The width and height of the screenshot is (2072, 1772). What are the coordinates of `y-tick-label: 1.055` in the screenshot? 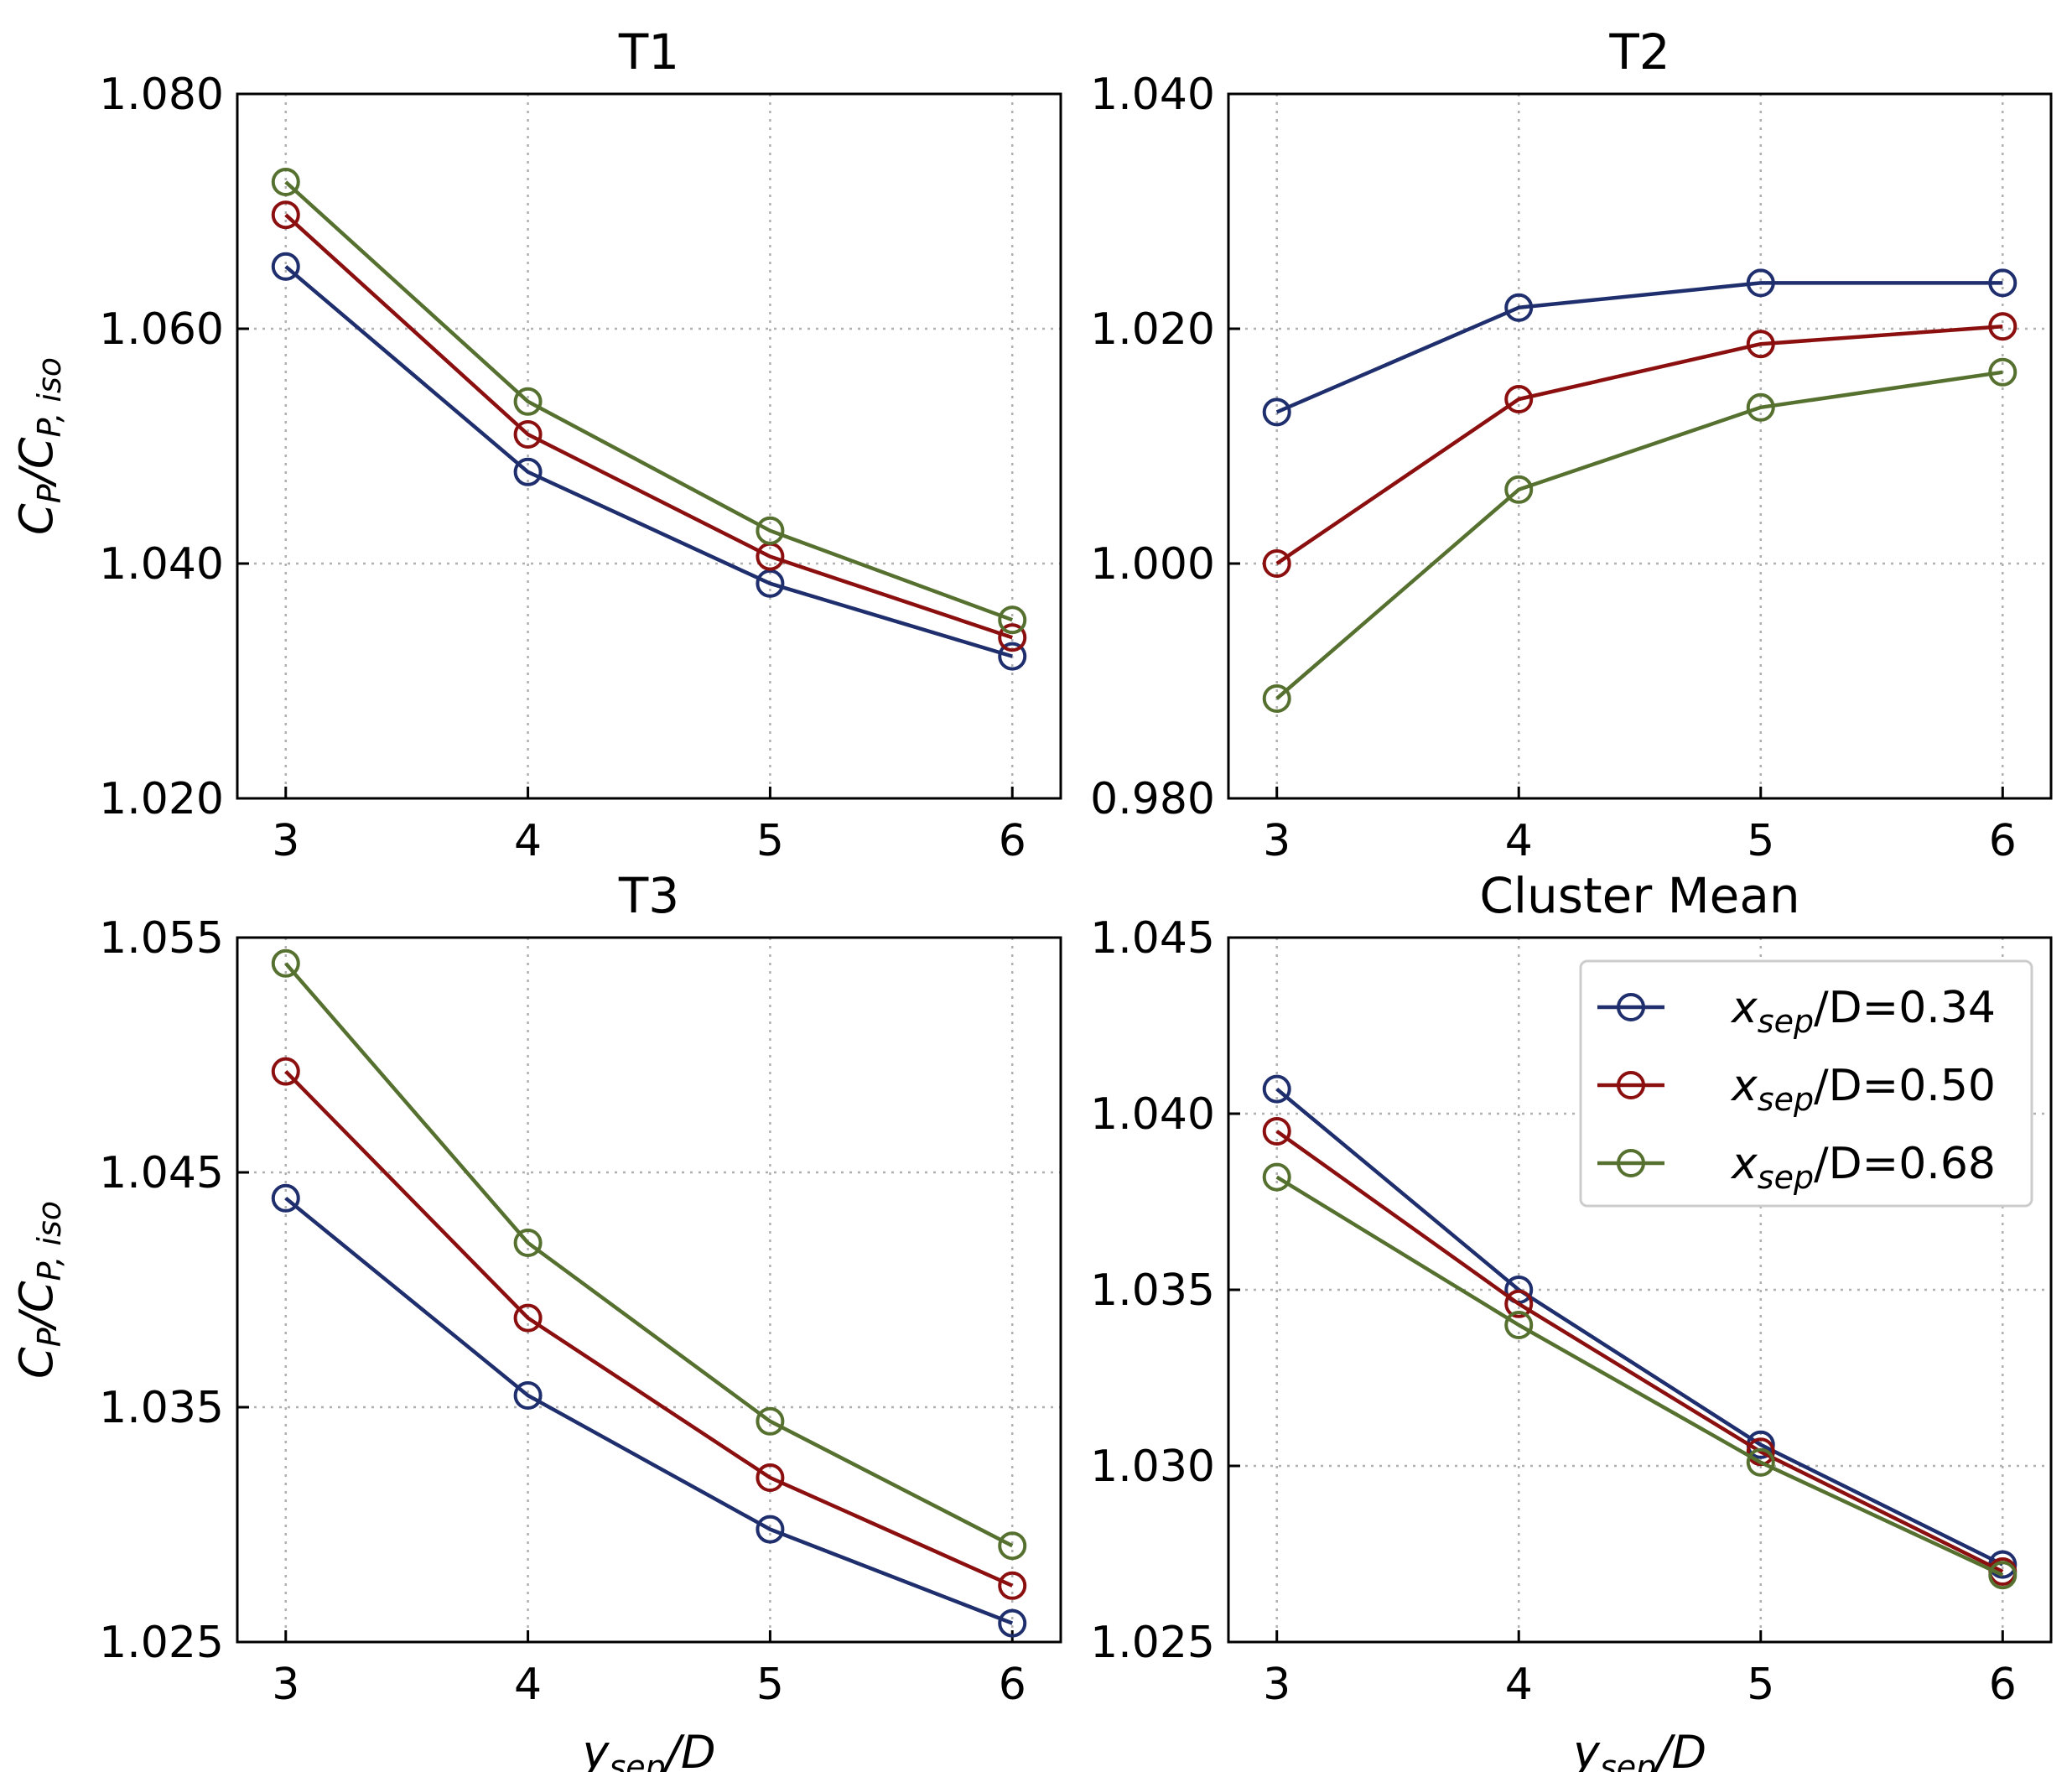 It's located at (161, 938).